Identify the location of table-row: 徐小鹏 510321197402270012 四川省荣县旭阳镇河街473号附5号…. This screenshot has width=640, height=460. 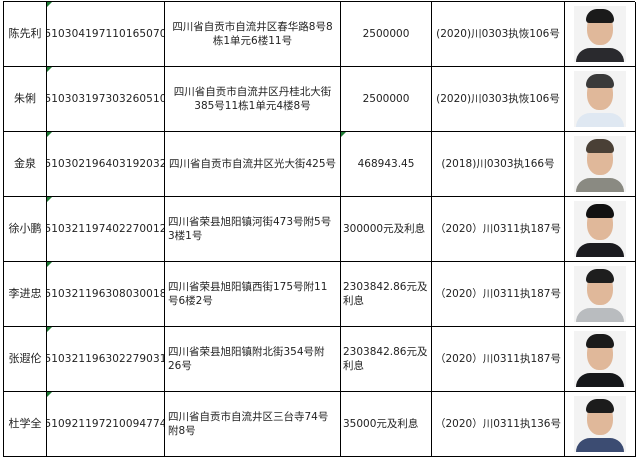
(319, 229).